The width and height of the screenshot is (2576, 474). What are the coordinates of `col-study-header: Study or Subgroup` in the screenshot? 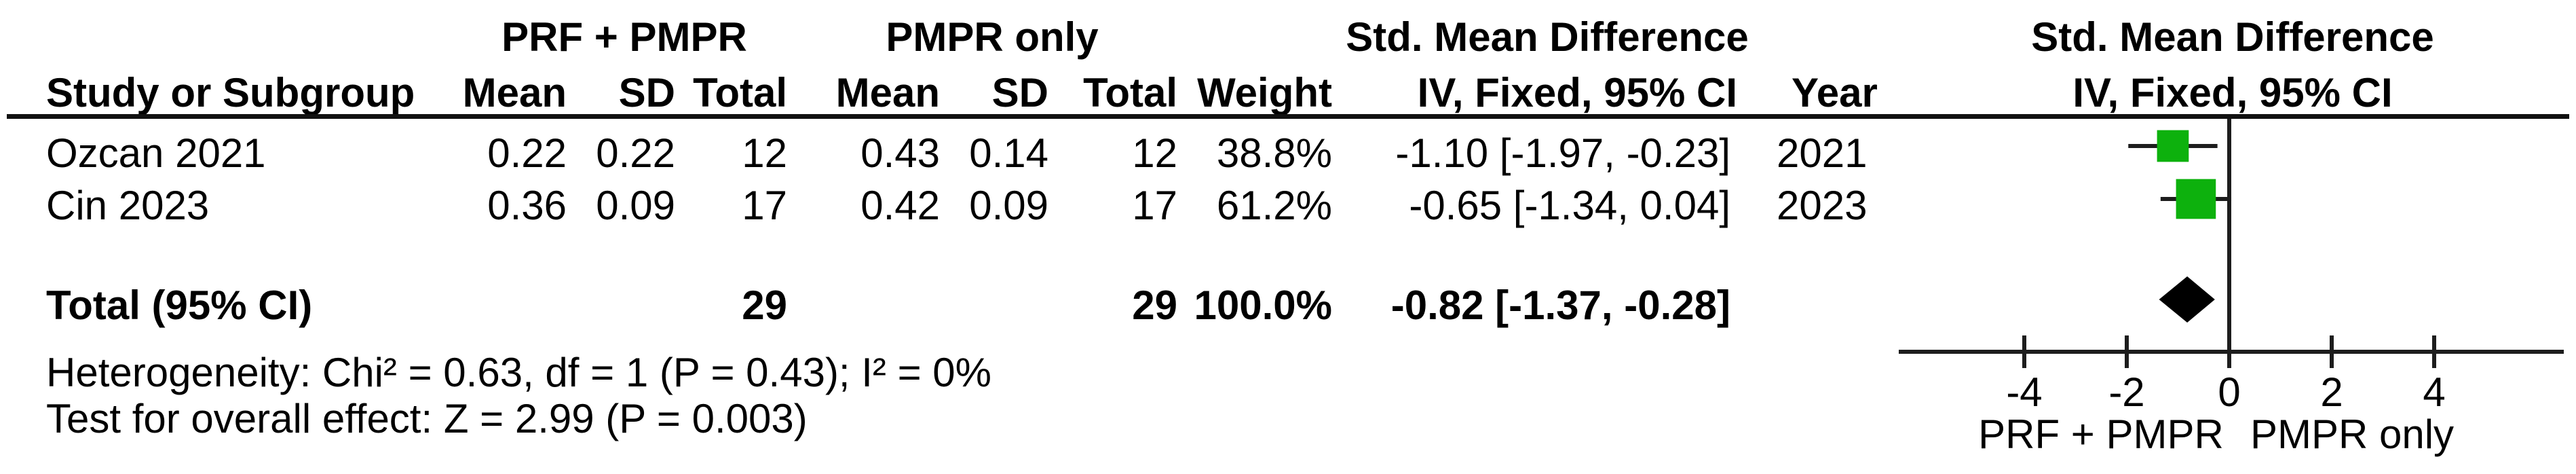 It's located at (231, 92).